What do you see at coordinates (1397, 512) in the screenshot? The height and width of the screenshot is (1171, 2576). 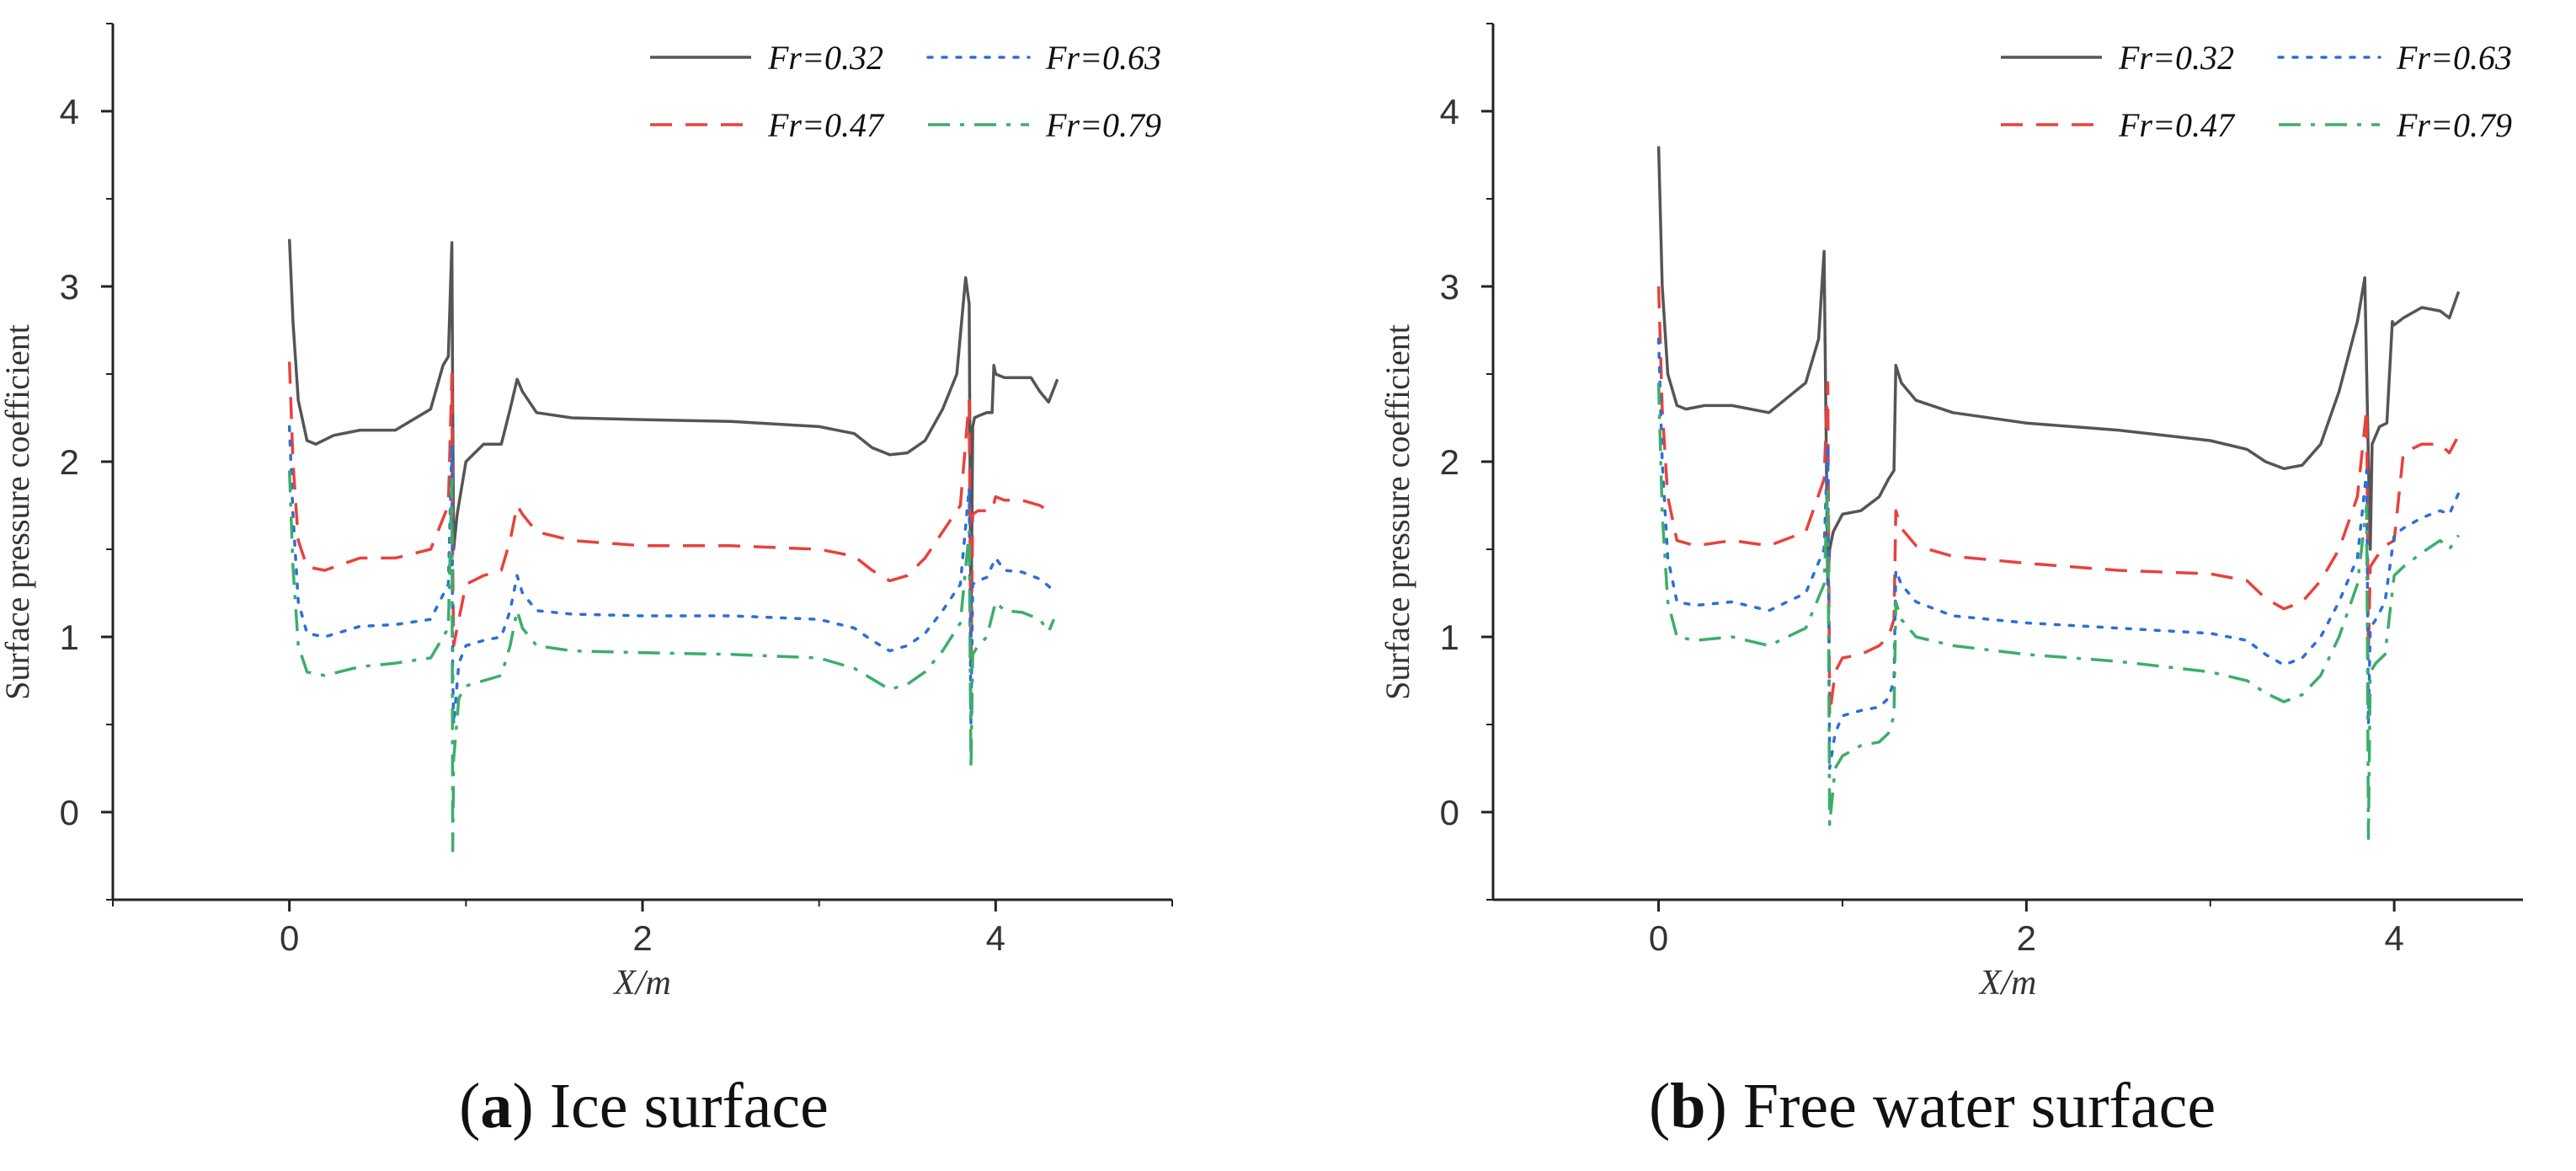 I see `chart-b-ylabel: Surface pressure coefficient` at bounding box center [1397, 512].